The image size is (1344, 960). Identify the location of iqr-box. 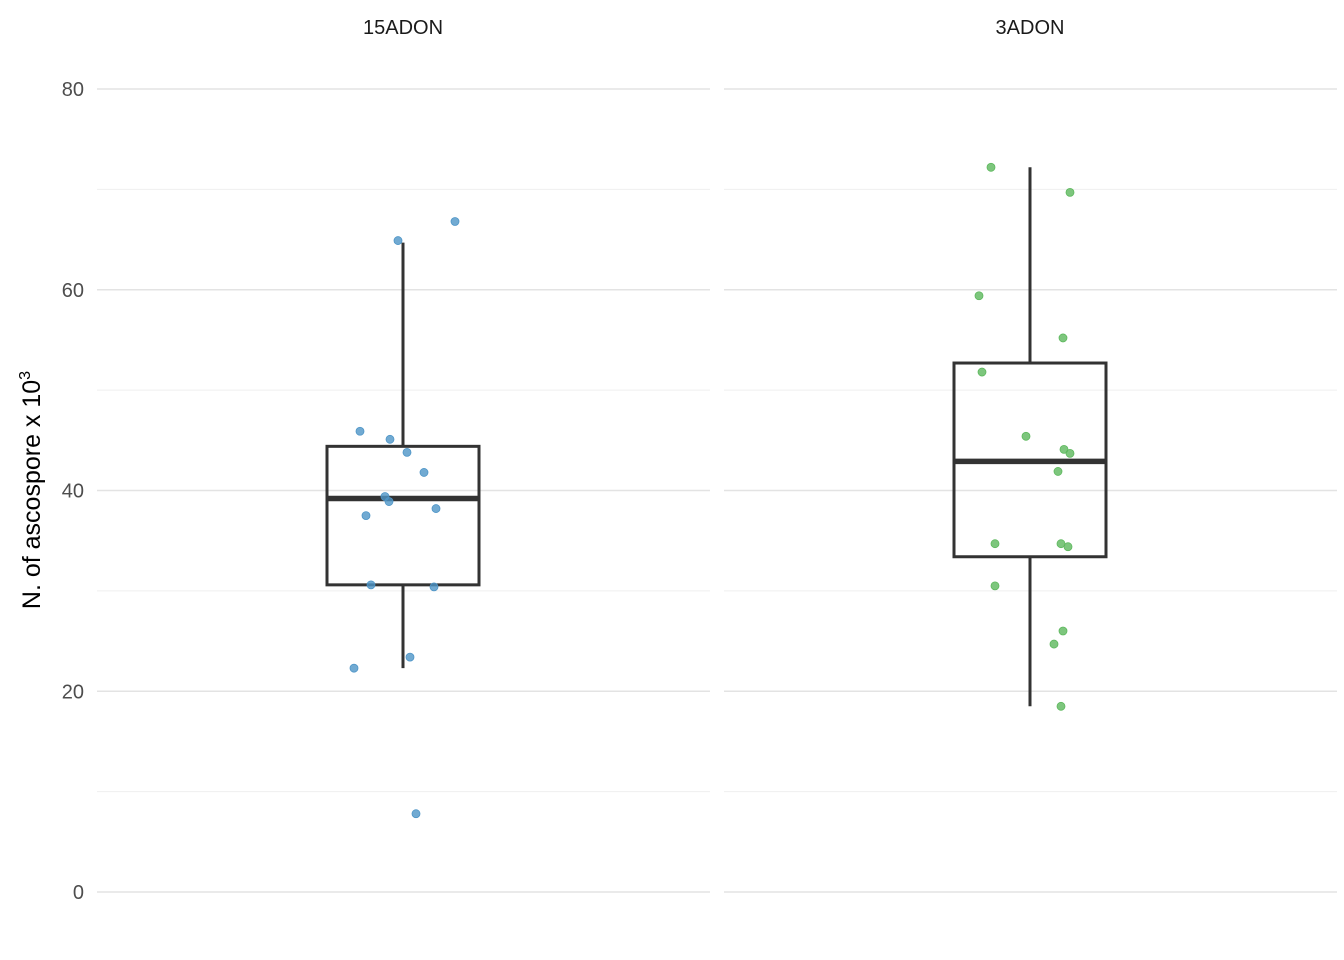
(403, 515).